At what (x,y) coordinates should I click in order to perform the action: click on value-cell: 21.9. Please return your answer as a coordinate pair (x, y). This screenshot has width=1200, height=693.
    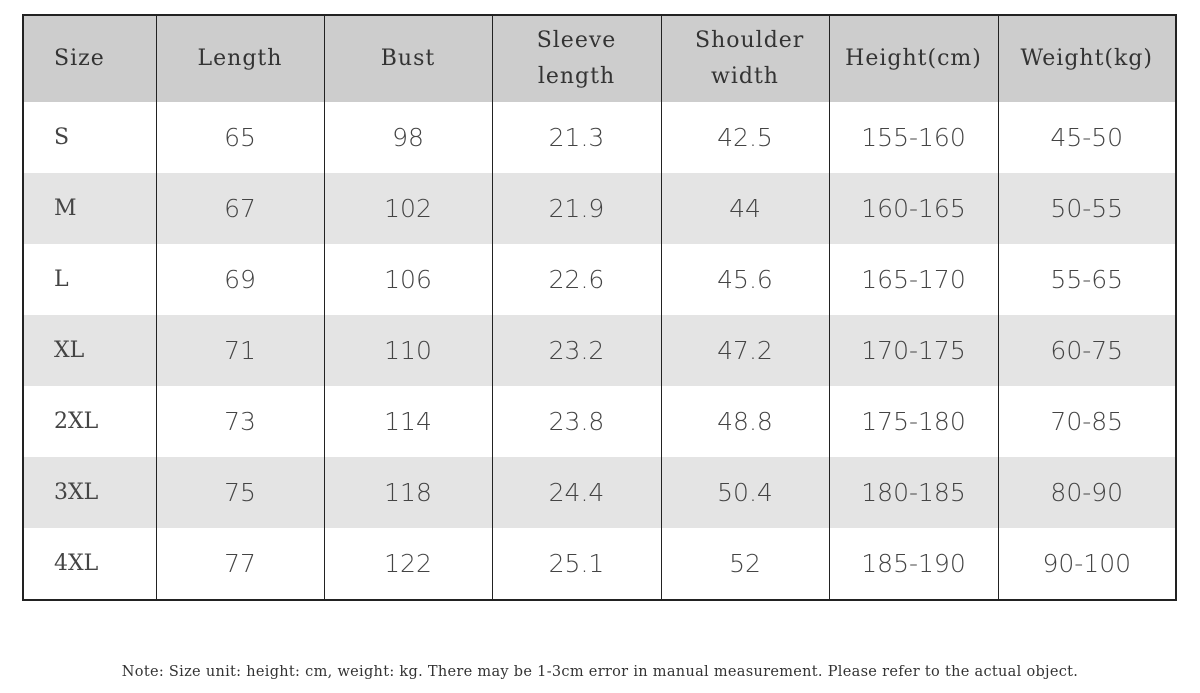
    Looking at the image, I should click on (576, 208).